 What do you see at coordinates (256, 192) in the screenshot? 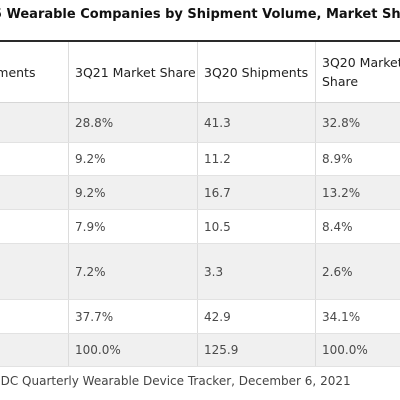
I see `shipments-3q20-cell: 16.7` at bounding box center [256, 192].